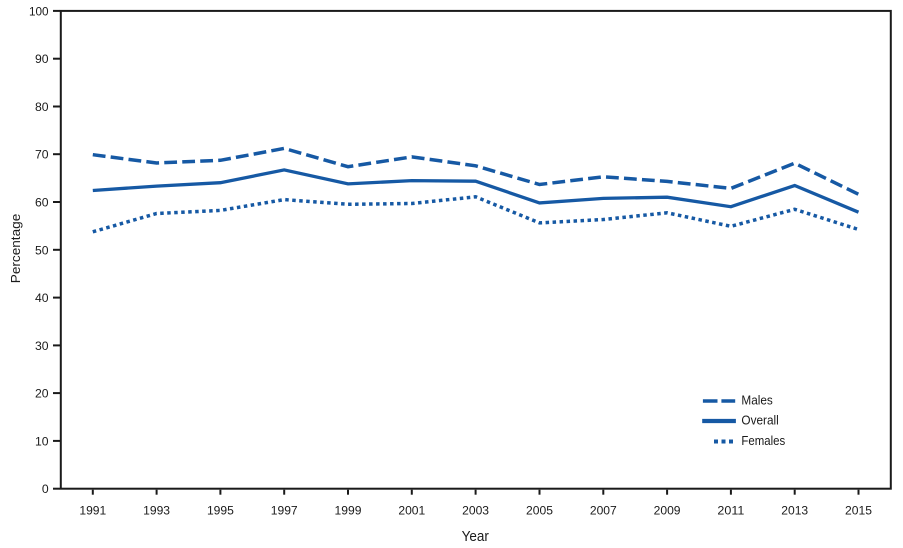 The image size is (903, 548). What do you see at coordinates (42, 250) in the screenshot?
I see `svg-text: 50` at bounding box center [42, 250].